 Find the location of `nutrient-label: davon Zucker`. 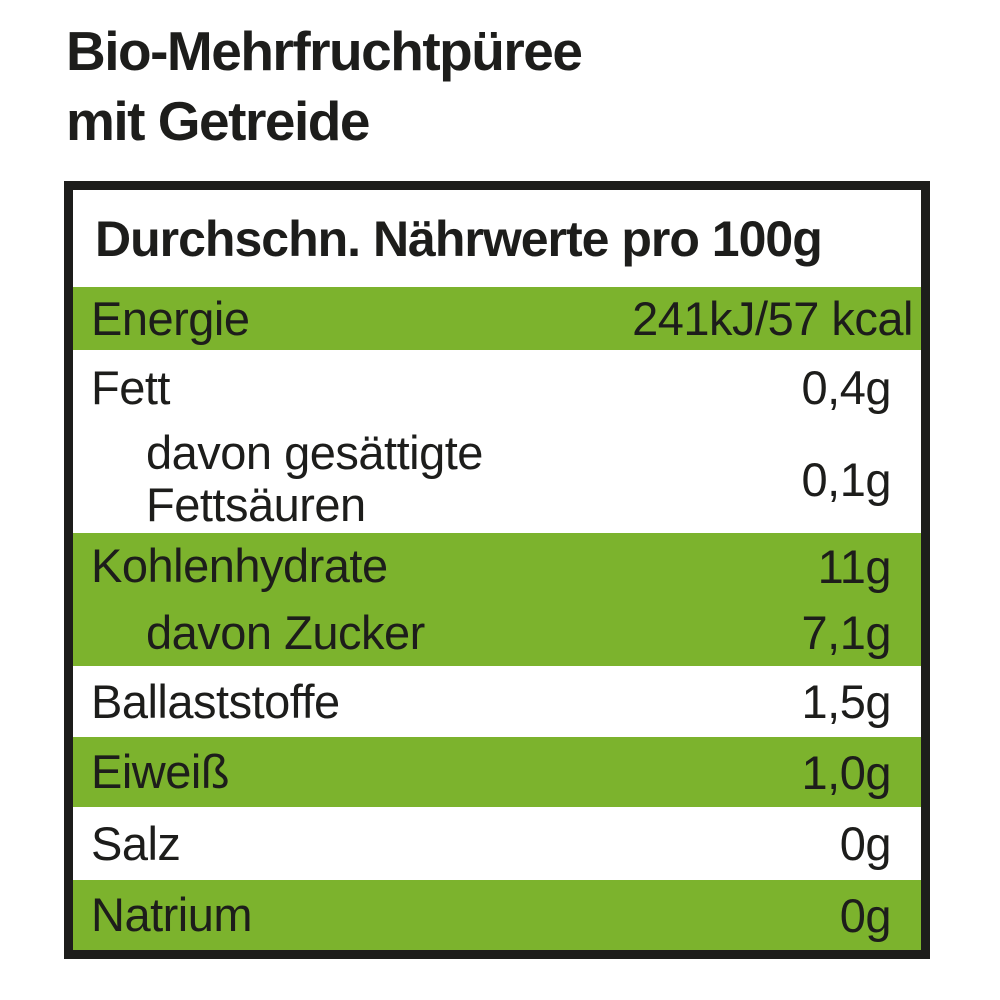

nutrient-label: davon Zucker is located at coordinates (258, 632).